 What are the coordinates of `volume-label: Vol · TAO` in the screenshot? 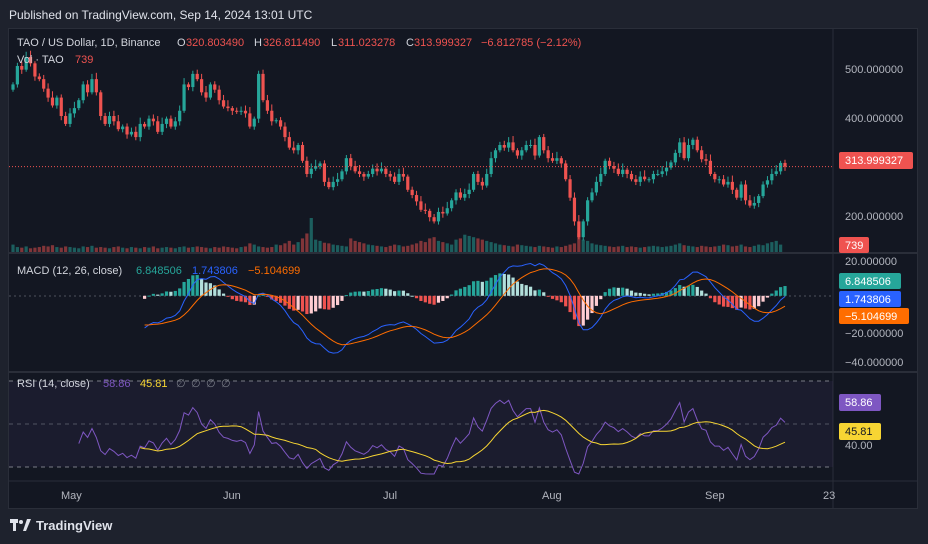 It's located at (40, 60).